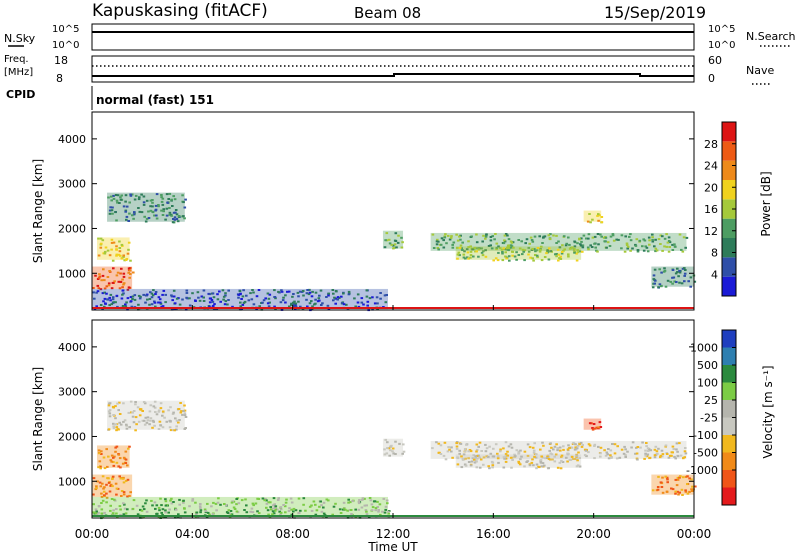 This screenshot has height=554, width=800. Describe the element at coordinates (393, 37) in the screenshot. I see `nsky-panel-frame` at that location.